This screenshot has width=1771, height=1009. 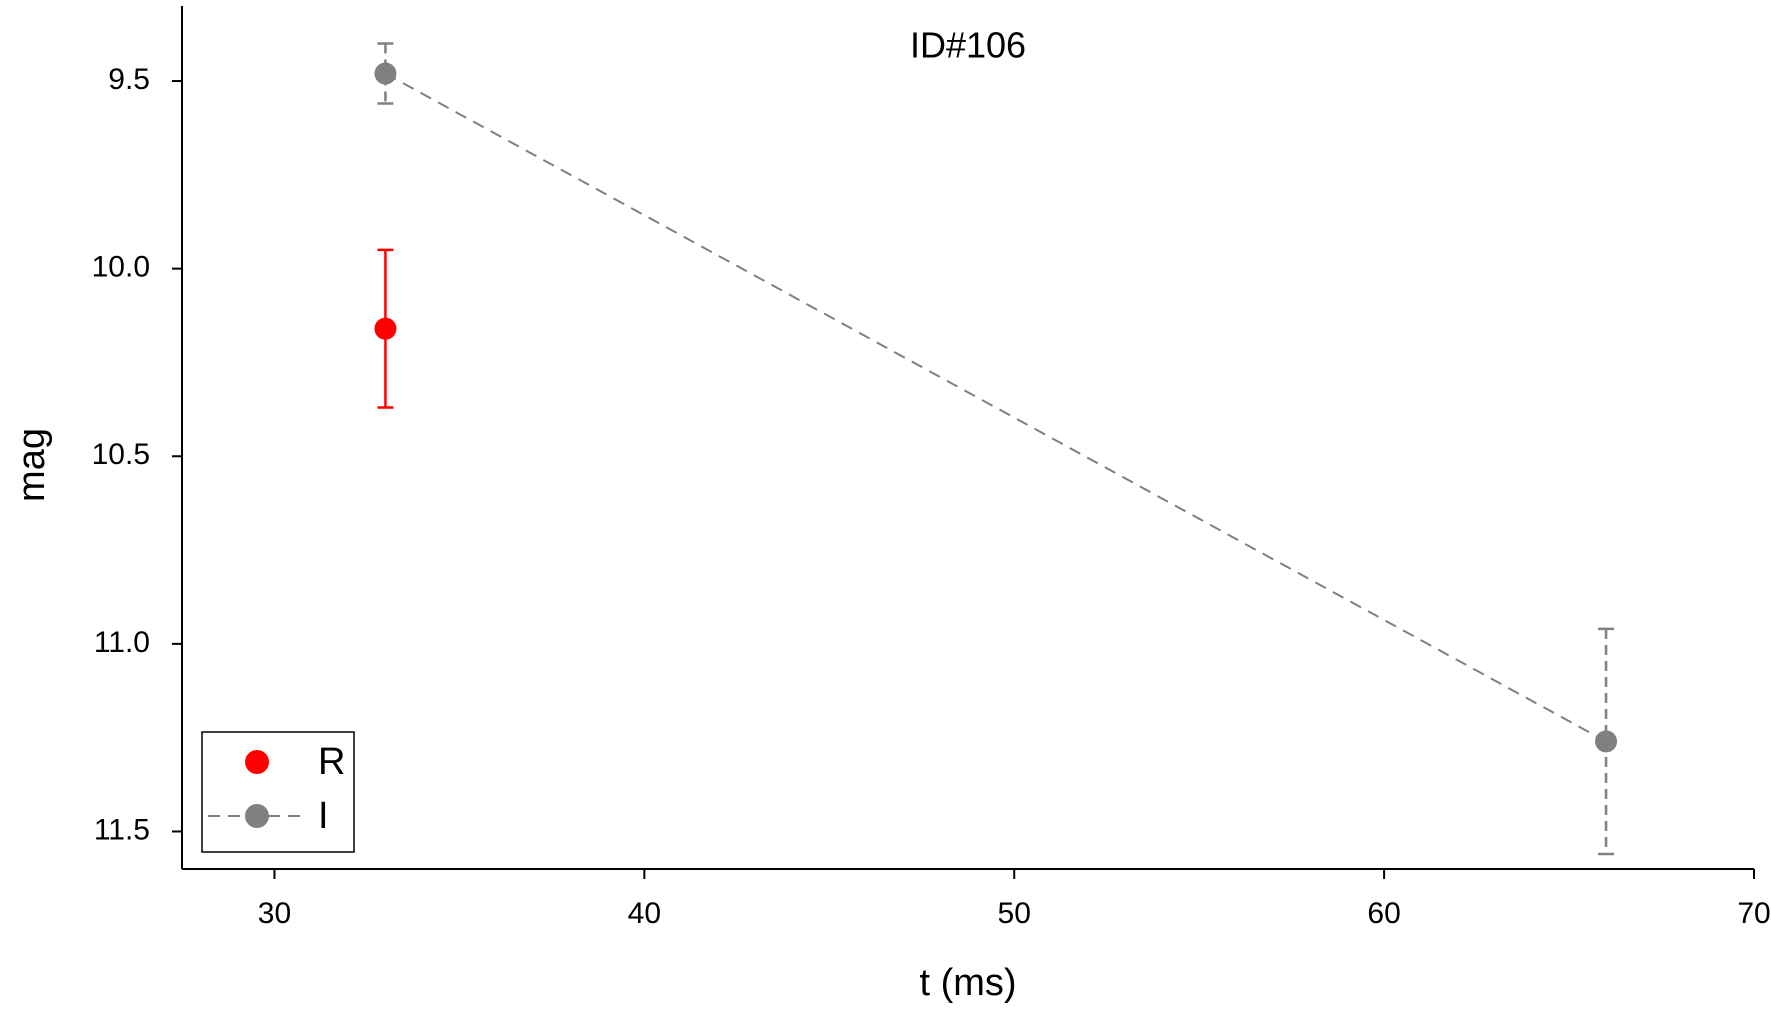 What do you see at coordinates (644, 913) in the screenshot?
I see `x-tick-label: 40` at bounding box center [644, 913].